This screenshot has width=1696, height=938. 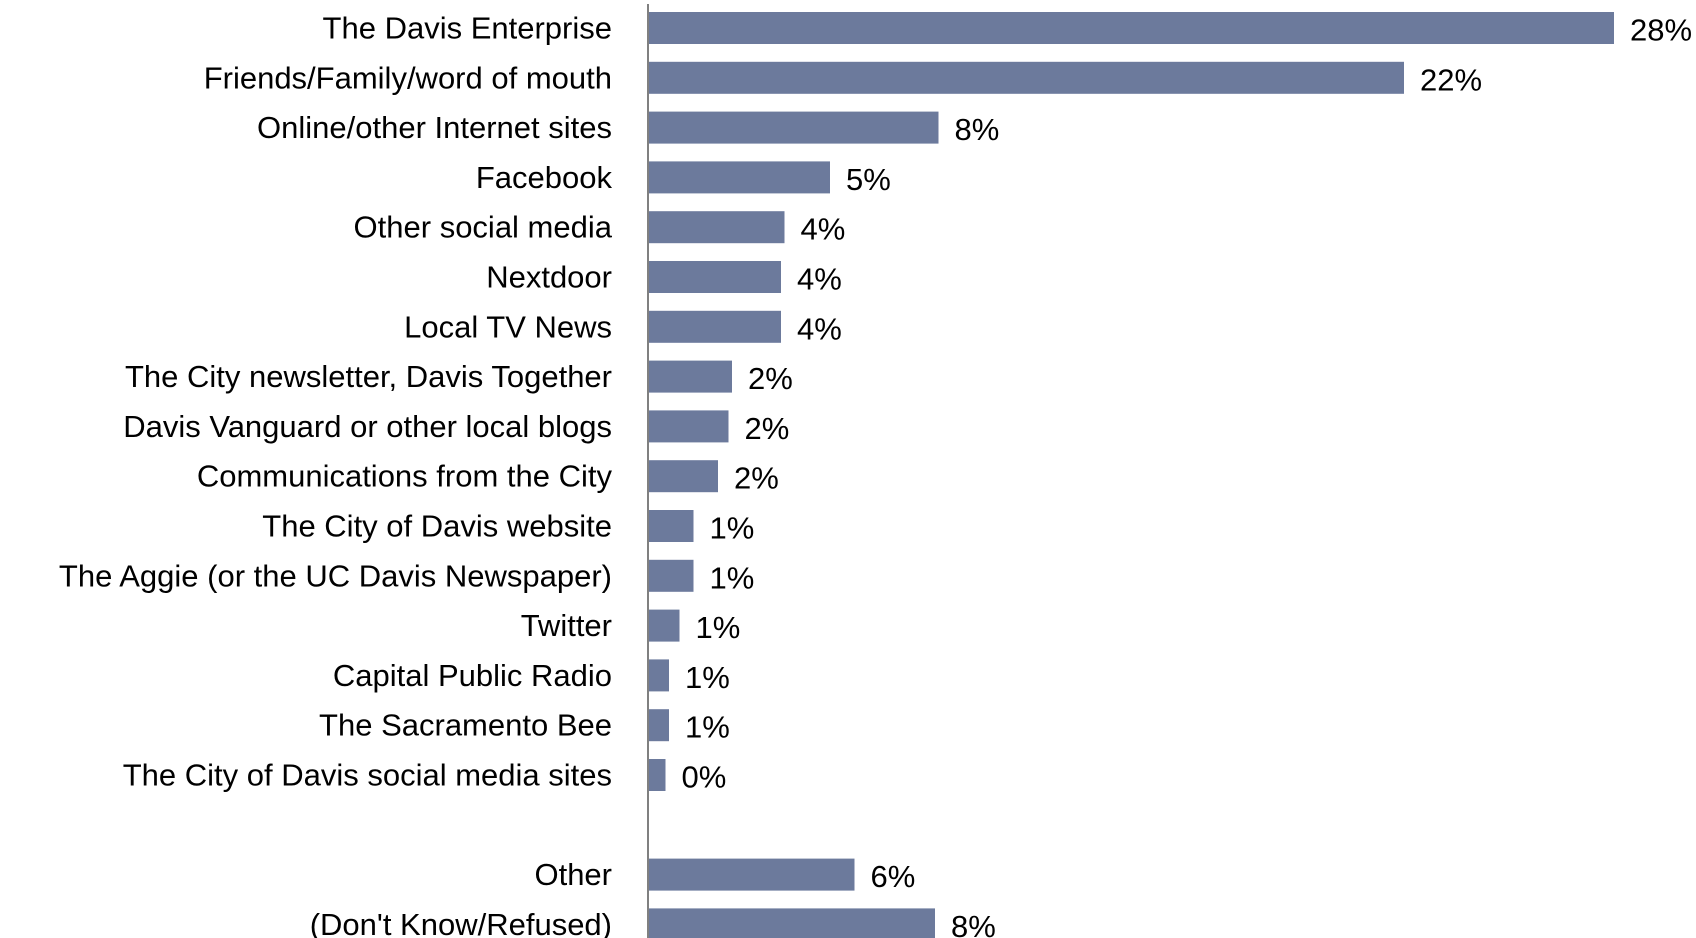 I want to click on category-label: Friends/Family/word of mouth, so click(x=408, y=77).